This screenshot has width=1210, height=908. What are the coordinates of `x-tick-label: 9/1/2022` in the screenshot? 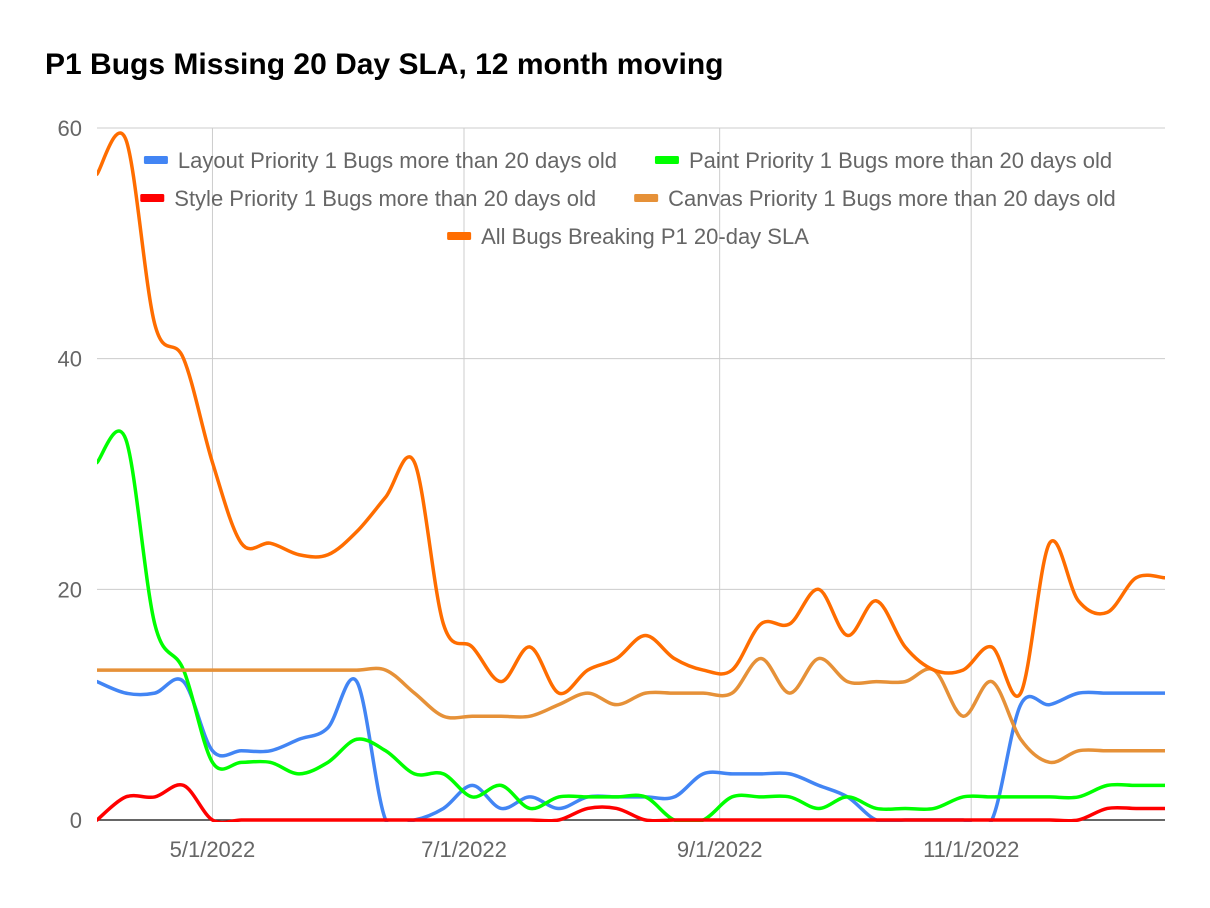 It's located at (720, 849).